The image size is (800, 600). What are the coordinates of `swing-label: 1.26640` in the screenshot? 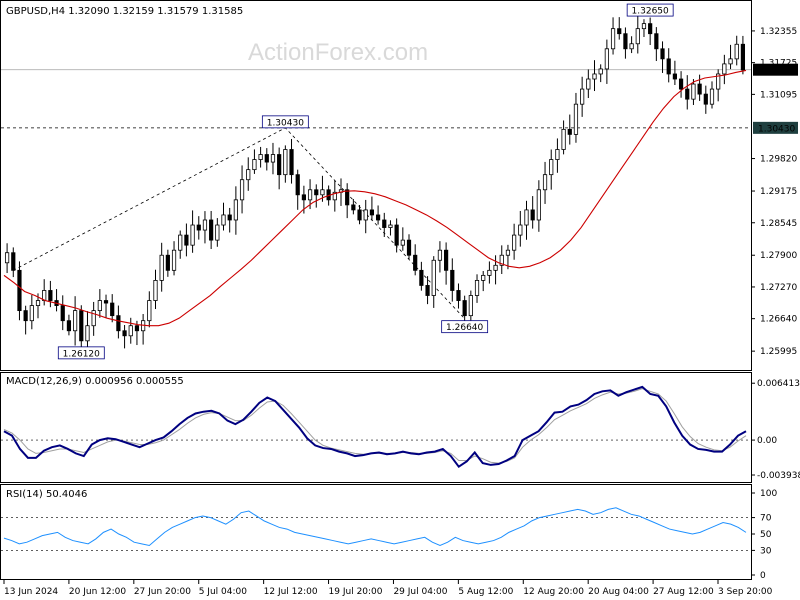 It's located at (464, 328).